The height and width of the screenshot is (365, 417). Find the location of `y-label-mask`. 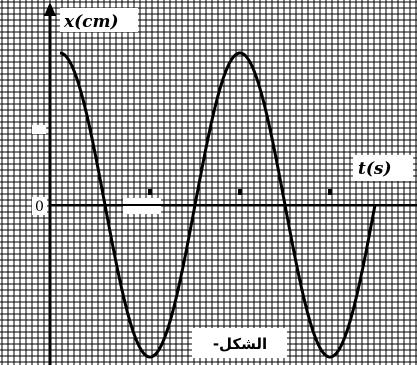

y-label-mask is located at coordinates (99, 20).